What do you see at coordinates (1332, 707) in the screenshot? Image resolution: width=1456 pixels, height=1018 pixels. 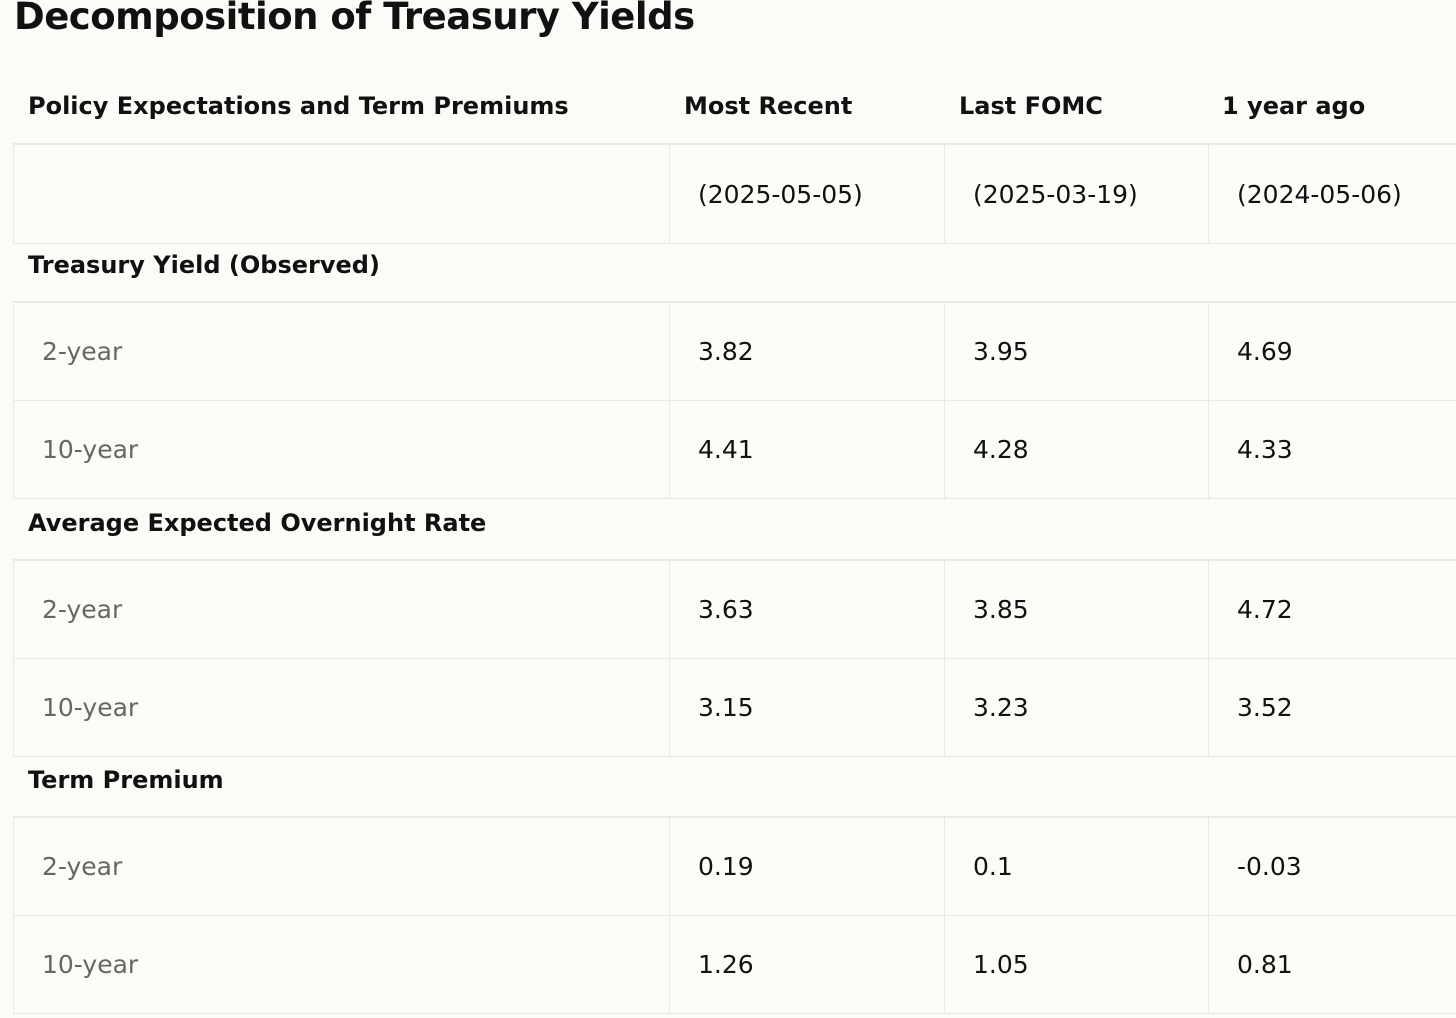 I see `value-1-year-ago: 3.52` at bounding box center [1332, 707].